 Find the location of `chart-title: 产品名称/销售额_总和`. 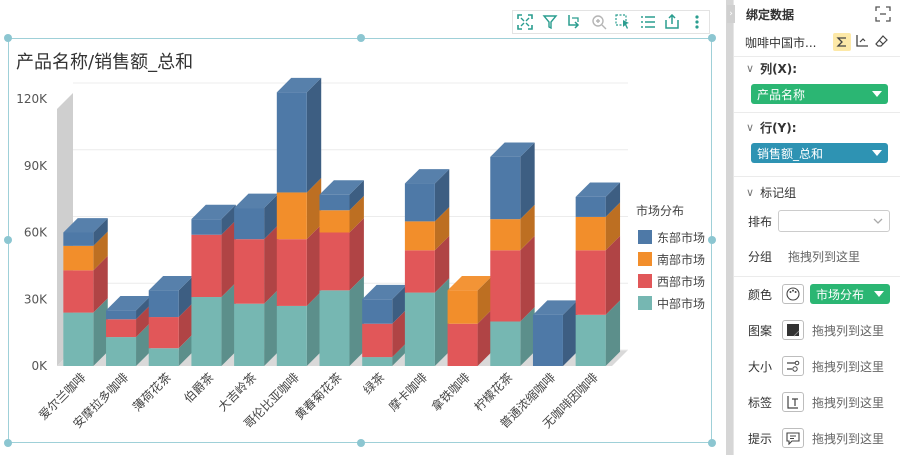

chart-title: 产品名称/销售额_总和 is located at coordinates (105, 62).